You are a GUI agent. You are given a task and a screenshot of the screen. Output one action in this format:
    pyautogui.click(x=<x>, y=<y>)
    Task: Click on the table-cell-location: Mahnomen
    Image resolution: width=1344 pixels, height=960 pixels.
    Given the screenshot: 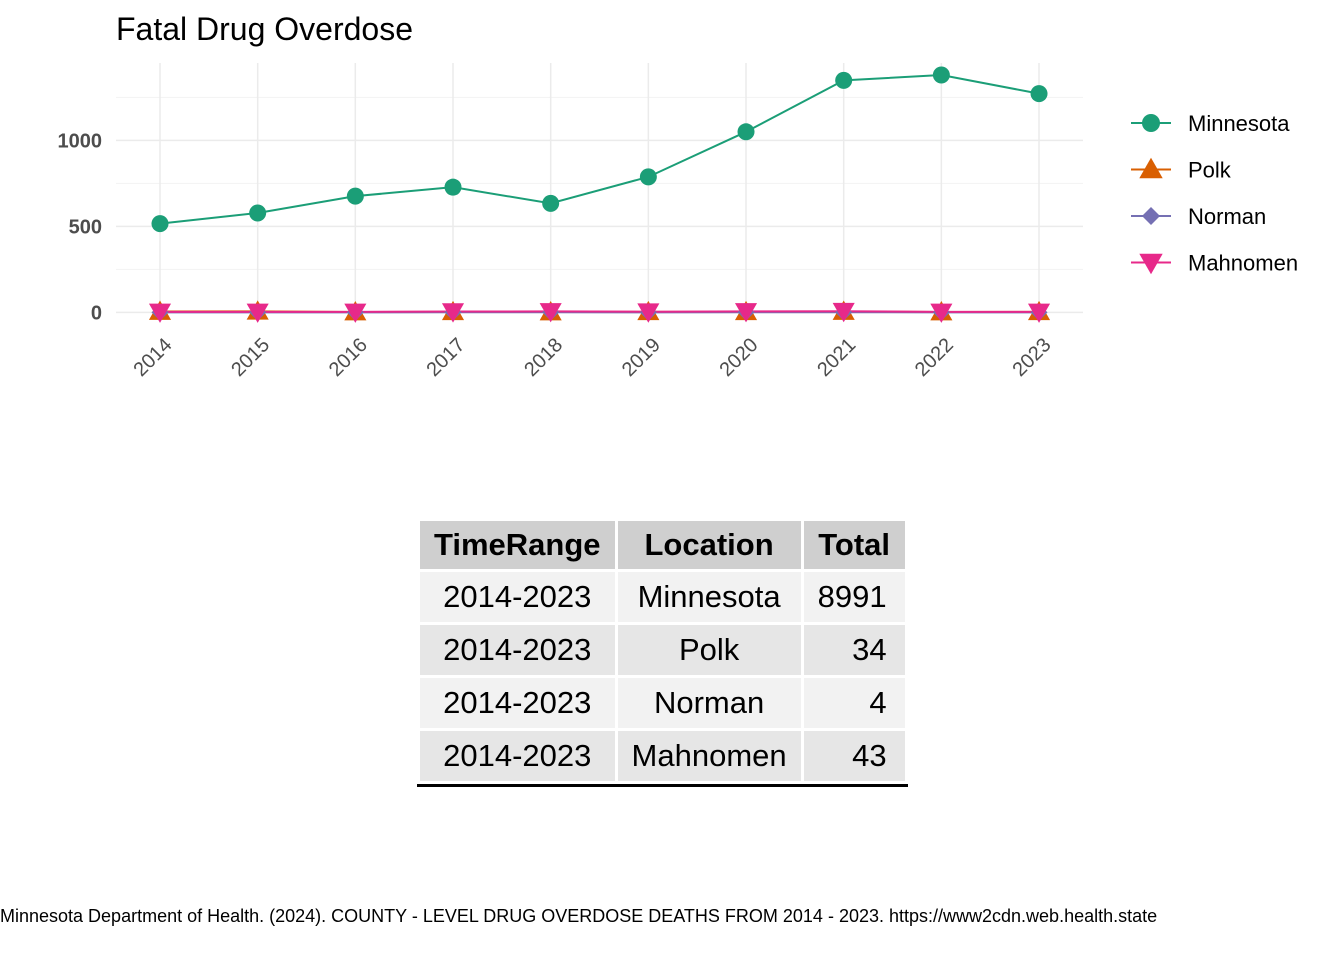 What is the action you would take?
    pyautogui.click(x=709, y=756)
    